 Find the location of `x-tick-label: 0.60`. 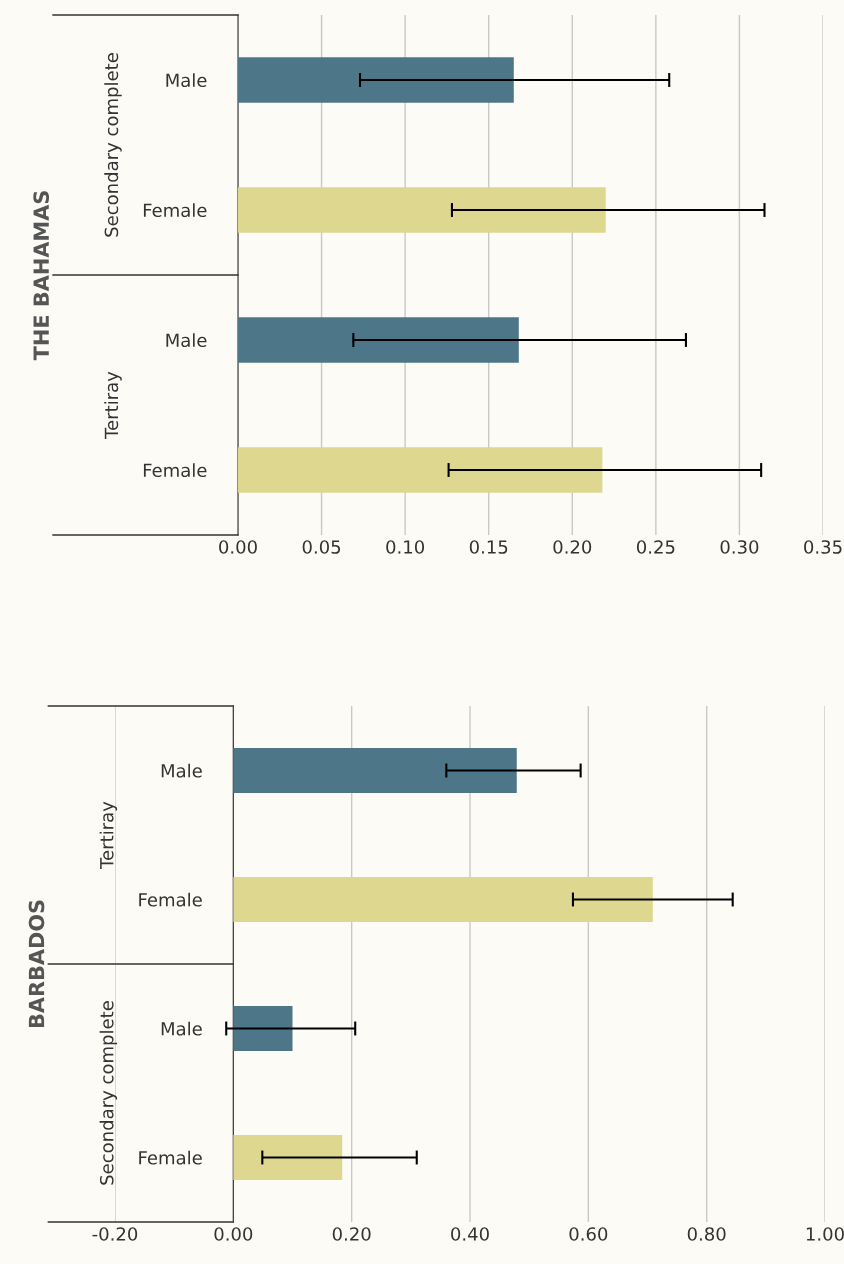

x-tick-label: 0.60 is located at coordinates (588, 1234).